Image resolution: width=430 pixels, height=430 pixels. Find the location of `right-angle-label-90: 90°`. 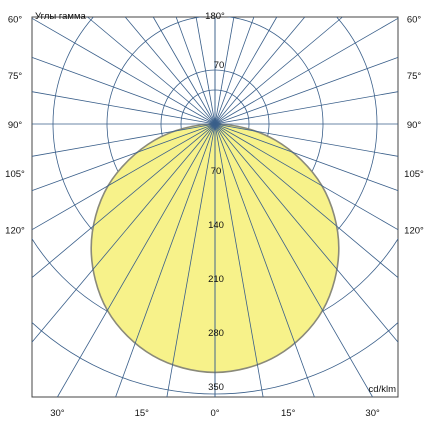

right-angle-label-90: 90° is located at coordinates (414, 125).